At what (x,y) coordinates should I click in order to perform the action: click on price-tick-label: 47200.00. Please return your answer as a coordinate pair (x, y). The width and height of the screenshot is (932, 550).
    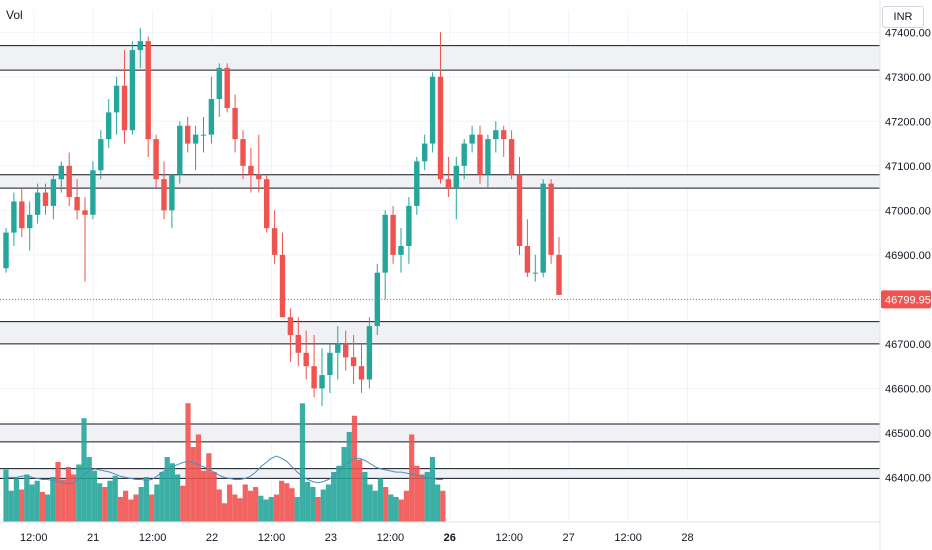
    Looking at the image, I should click on (908, 122).